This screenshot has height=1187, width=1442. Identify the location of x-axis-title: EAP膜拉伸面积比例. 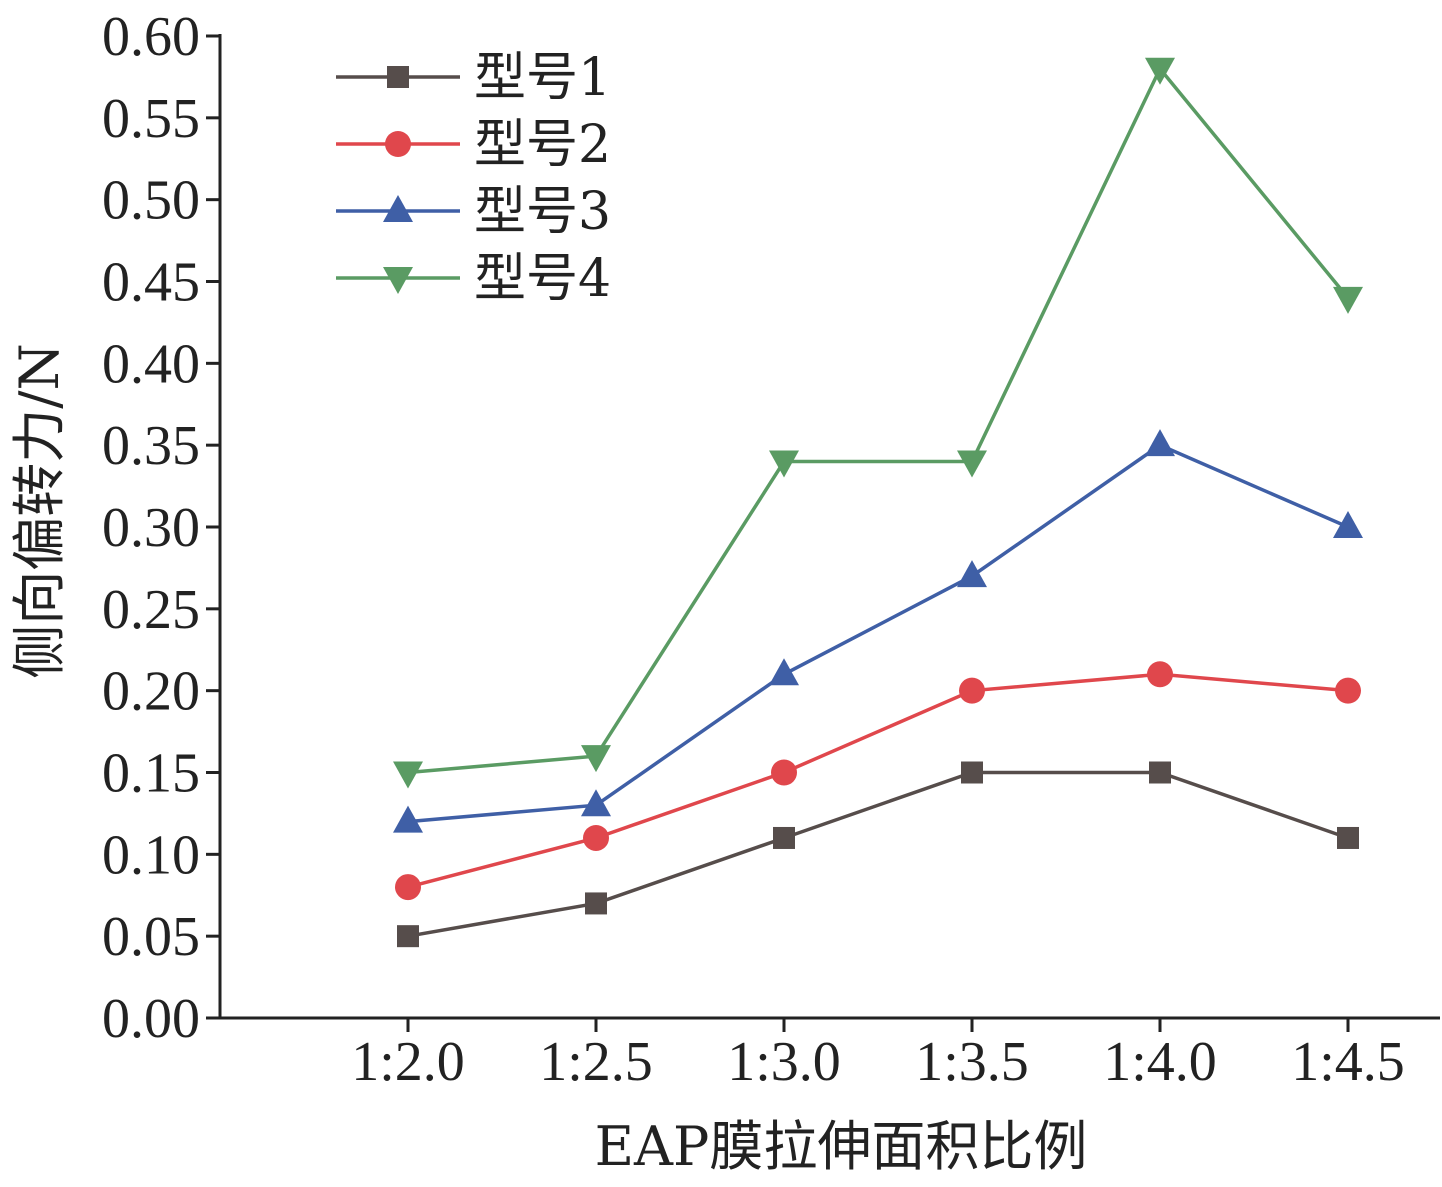
(841, 1146).